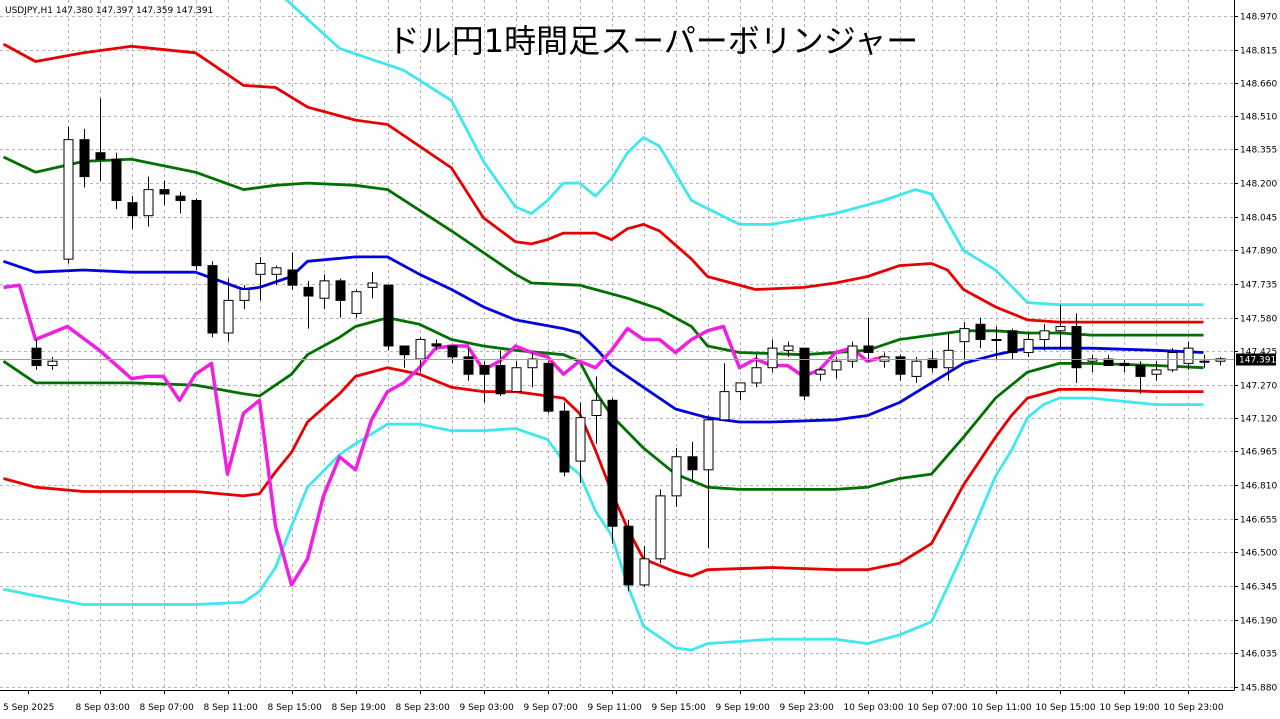 Image resolution: width=1280 pixels, height=719 pixels. Describe the element at coordinates (1258, 320) in the screenshot. I see `y-tick-label: 147.580` at that location.